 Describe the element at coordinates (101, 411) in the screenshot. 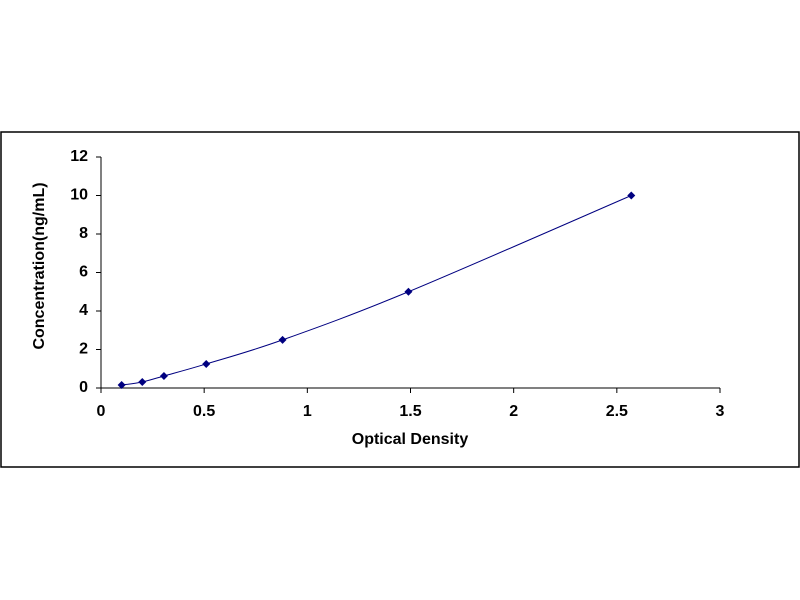

I see `x-tick-label: 0` at that location.